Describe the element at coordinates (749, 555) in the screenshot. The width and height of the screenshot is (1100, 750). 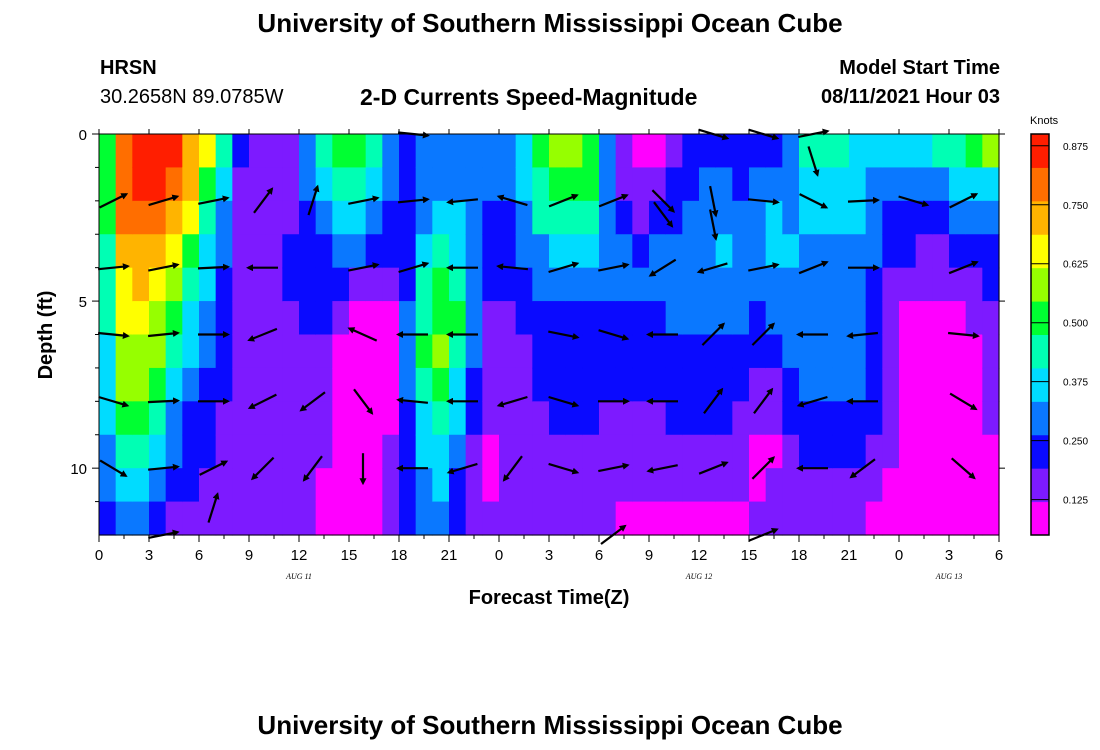
I see `x-tick-label: 15` at that location.